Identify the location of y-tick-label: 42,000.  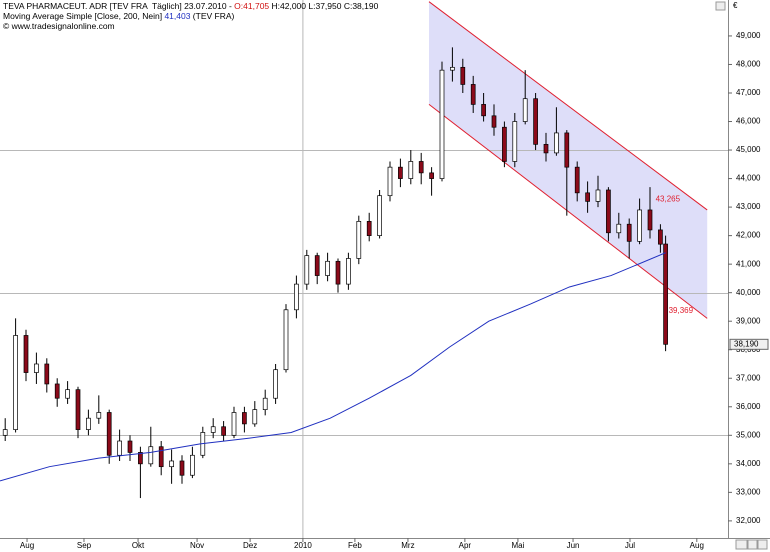
(748, 235).